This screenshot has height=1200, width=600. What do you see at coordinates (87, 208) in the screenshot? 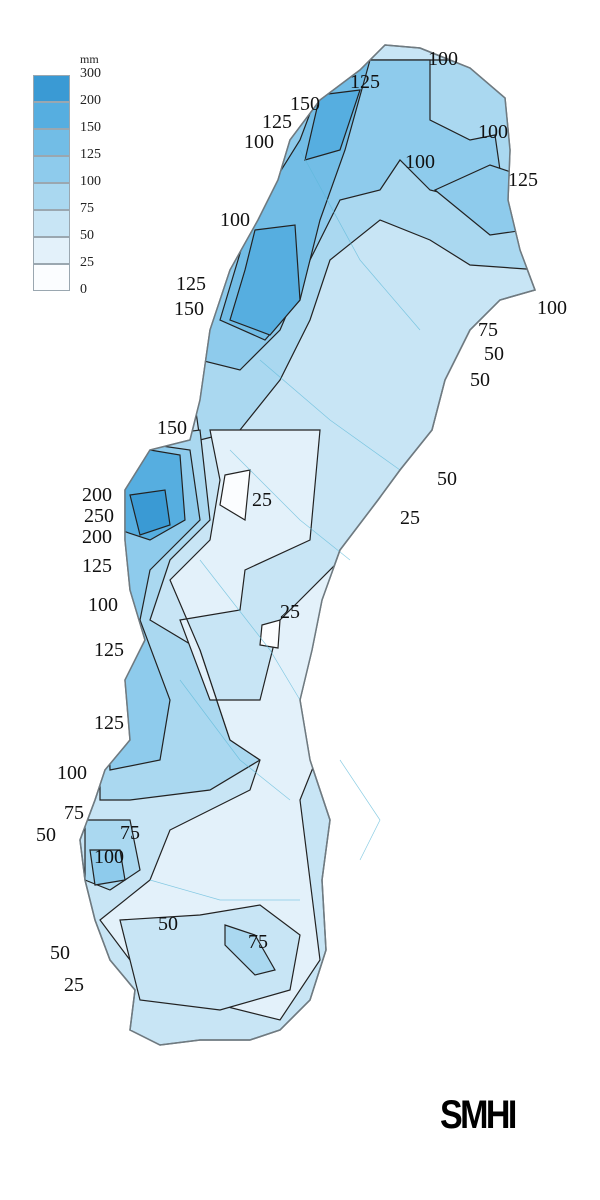
I see `legend-label: 75` at bounding box center [87, 208].